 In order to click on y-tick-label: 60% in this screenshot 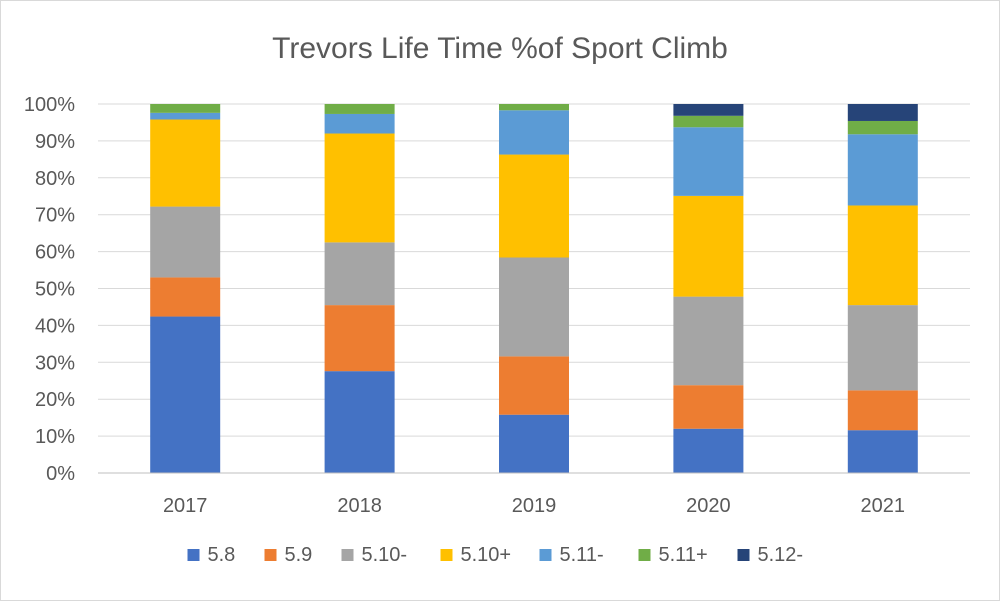, I will do `click(55, 253)`.